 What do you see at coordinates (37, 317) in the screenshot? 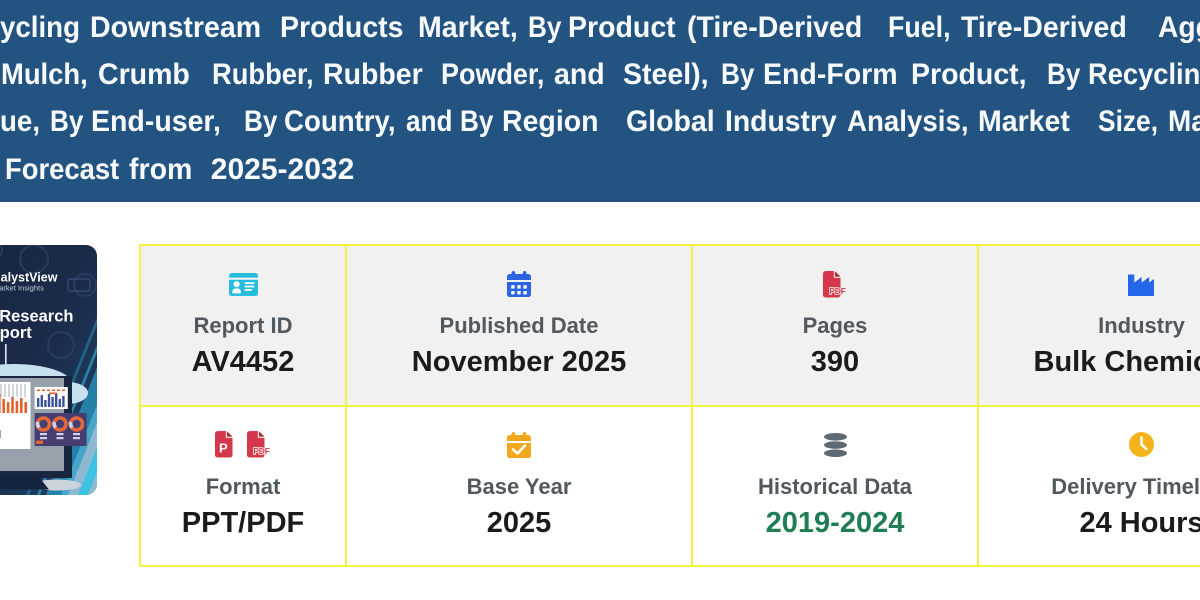
I see `svg-text: Research` at bounding box center [37, 317].